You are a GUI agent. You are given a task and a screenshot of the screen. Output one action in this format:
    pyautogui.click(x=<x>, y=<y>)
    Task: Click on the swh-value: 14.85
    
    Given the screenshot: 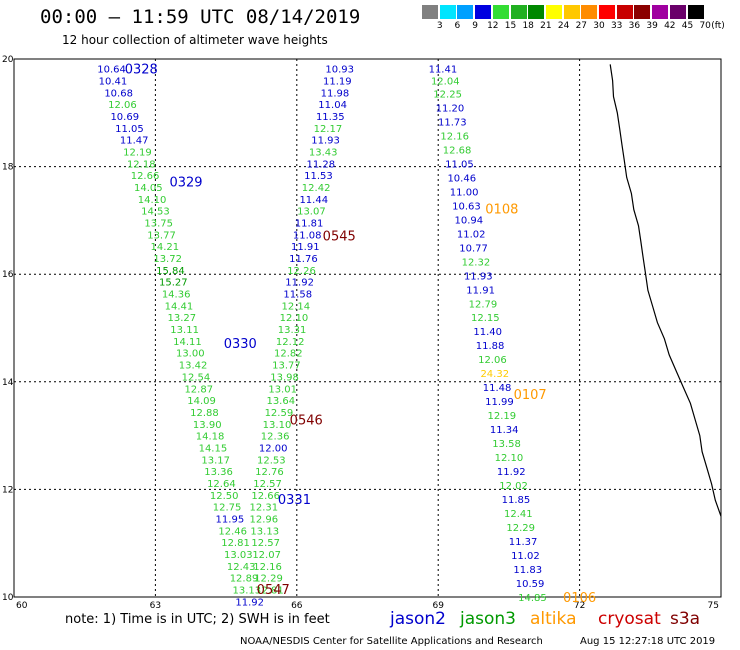 What is the action you would take?
    pyautogui.click(x=532, y=598)
    